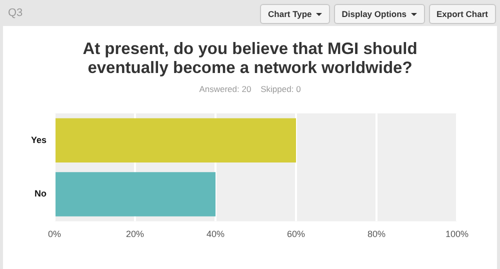  I want to click on text: Chart Type, so click(290, 14).